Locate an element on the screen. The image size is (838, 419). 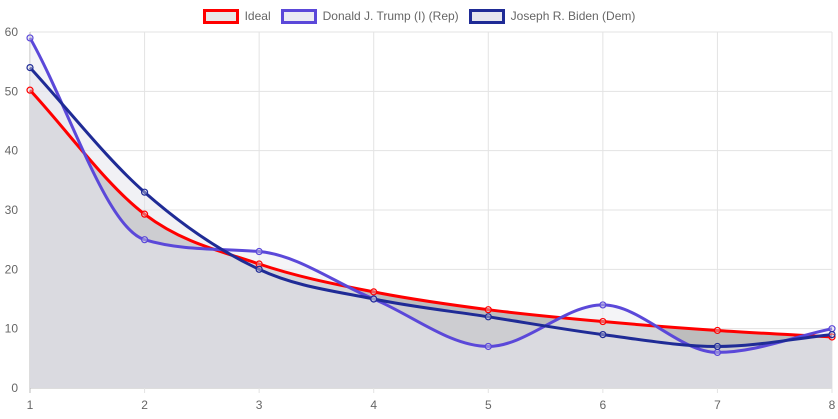
x-tick-label: 3 is located at coordinates (259, 405).